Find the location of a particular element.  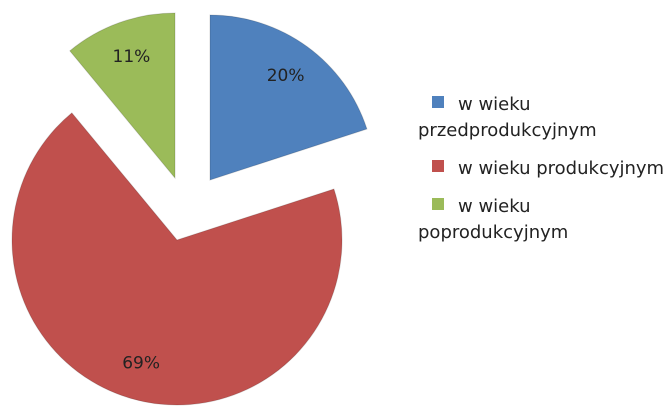

legend-item: w wieku poprodukcyjnym is located at coordinates (545, 220).